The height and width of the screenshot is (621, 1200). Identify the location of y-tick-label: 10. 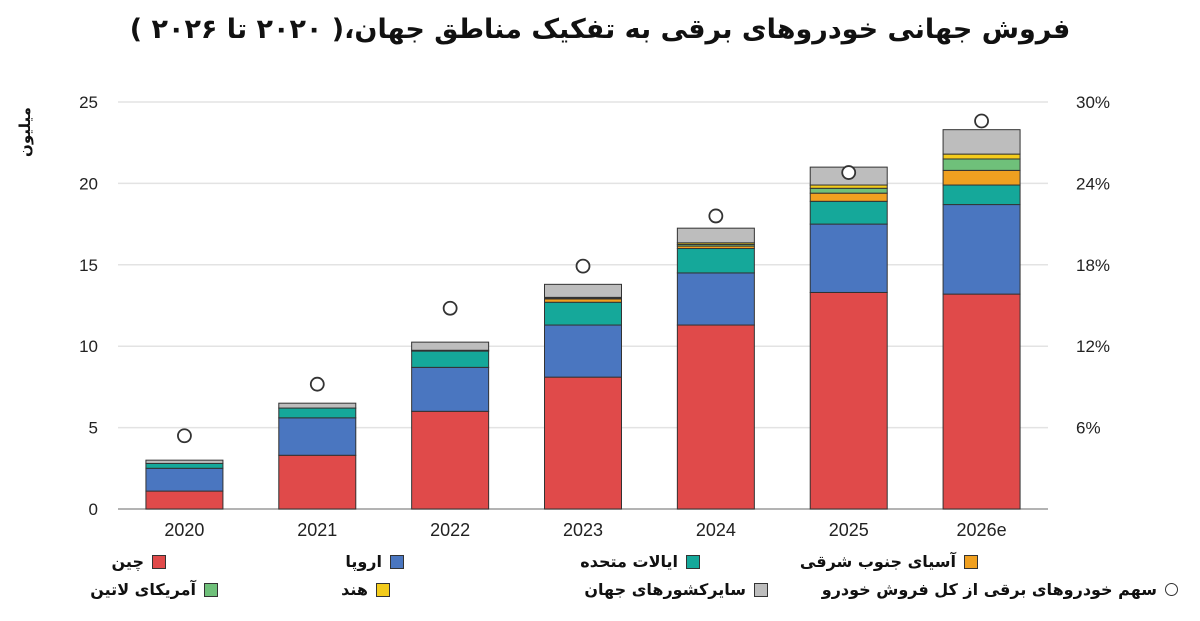
(88, 346).